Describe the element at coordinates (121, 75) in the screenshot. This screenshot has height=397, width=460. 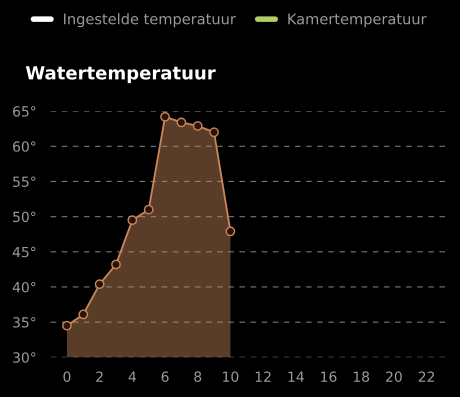
I see `chart-title: Watertemperatuur` at that location.